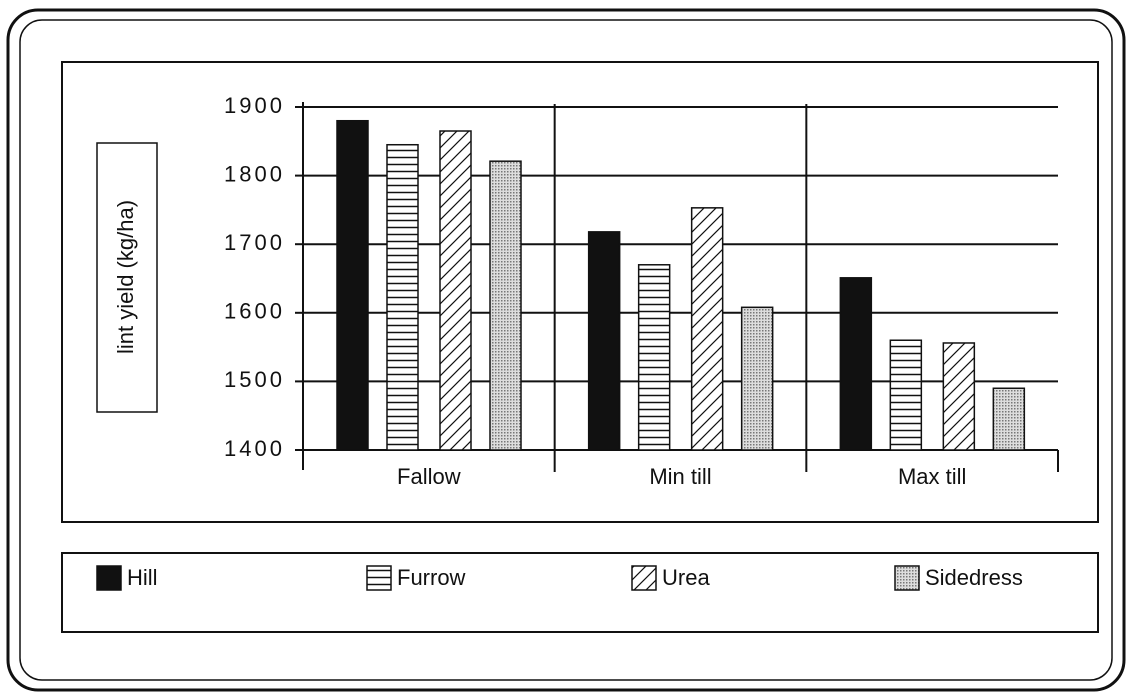 Image resolution: width=1131 pixels, height=697 pixels. What do you see at coordinates (974, 577) in the screenshot?
I see `legend-label: Sidedress` at bounding box center [974, 577].